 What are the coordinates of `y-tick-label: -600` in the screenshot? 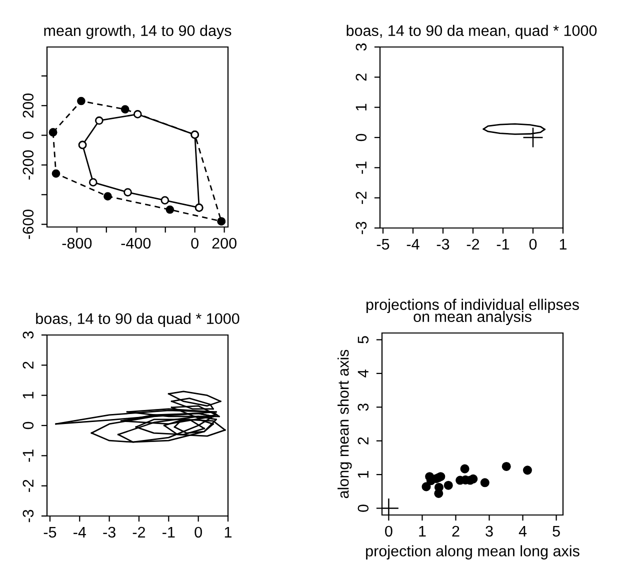 It's located at (28, 224).